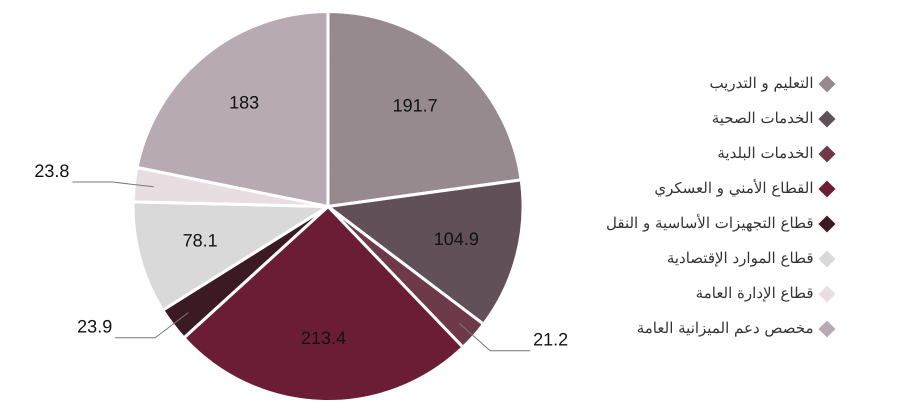  What do you see at coordinates (710, 222) in the screenshot?
I see `legend-label: قطاع التجهيزات الأساسية و النقل` at bounding box center [710, 222].